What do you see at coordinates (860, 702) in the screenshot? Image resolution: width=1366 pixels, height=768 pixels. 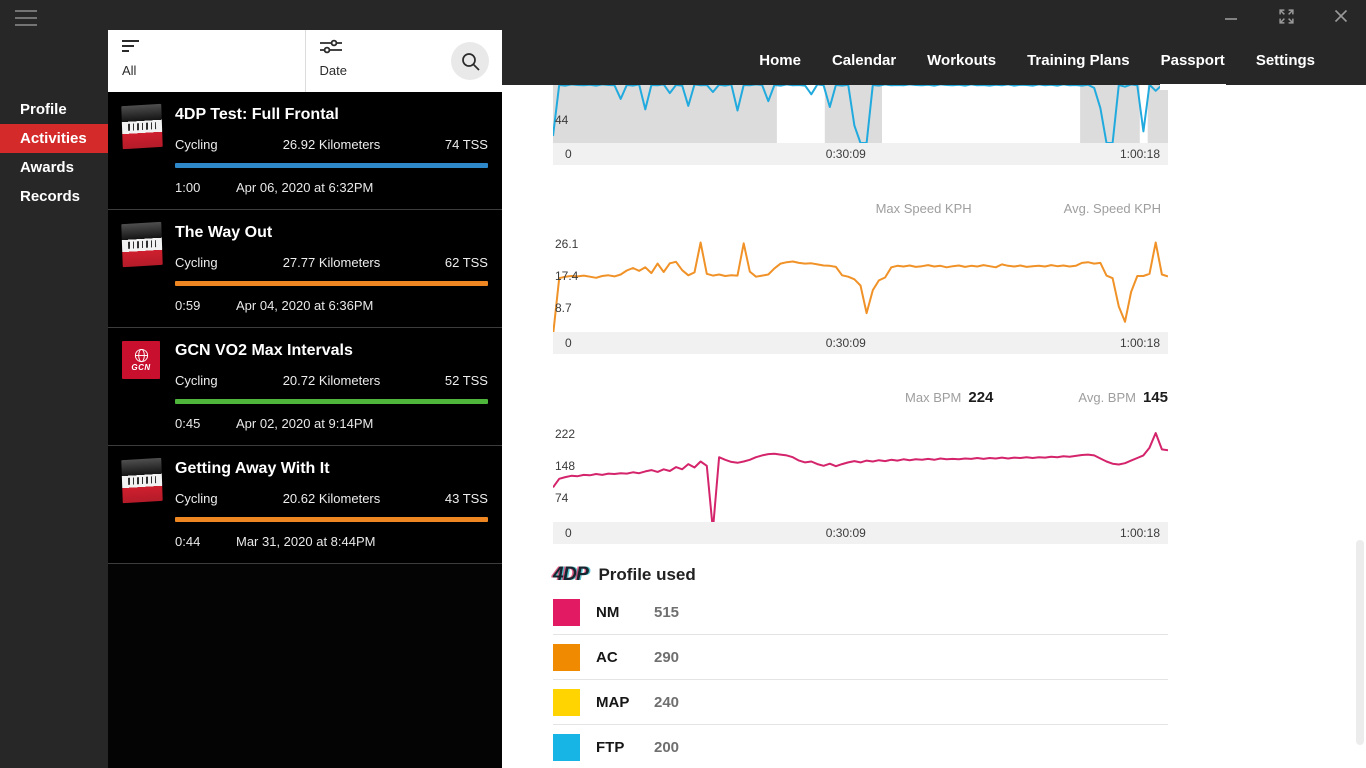 I see `profile-row-map: MAP 240` at bounding box center [860, 702].